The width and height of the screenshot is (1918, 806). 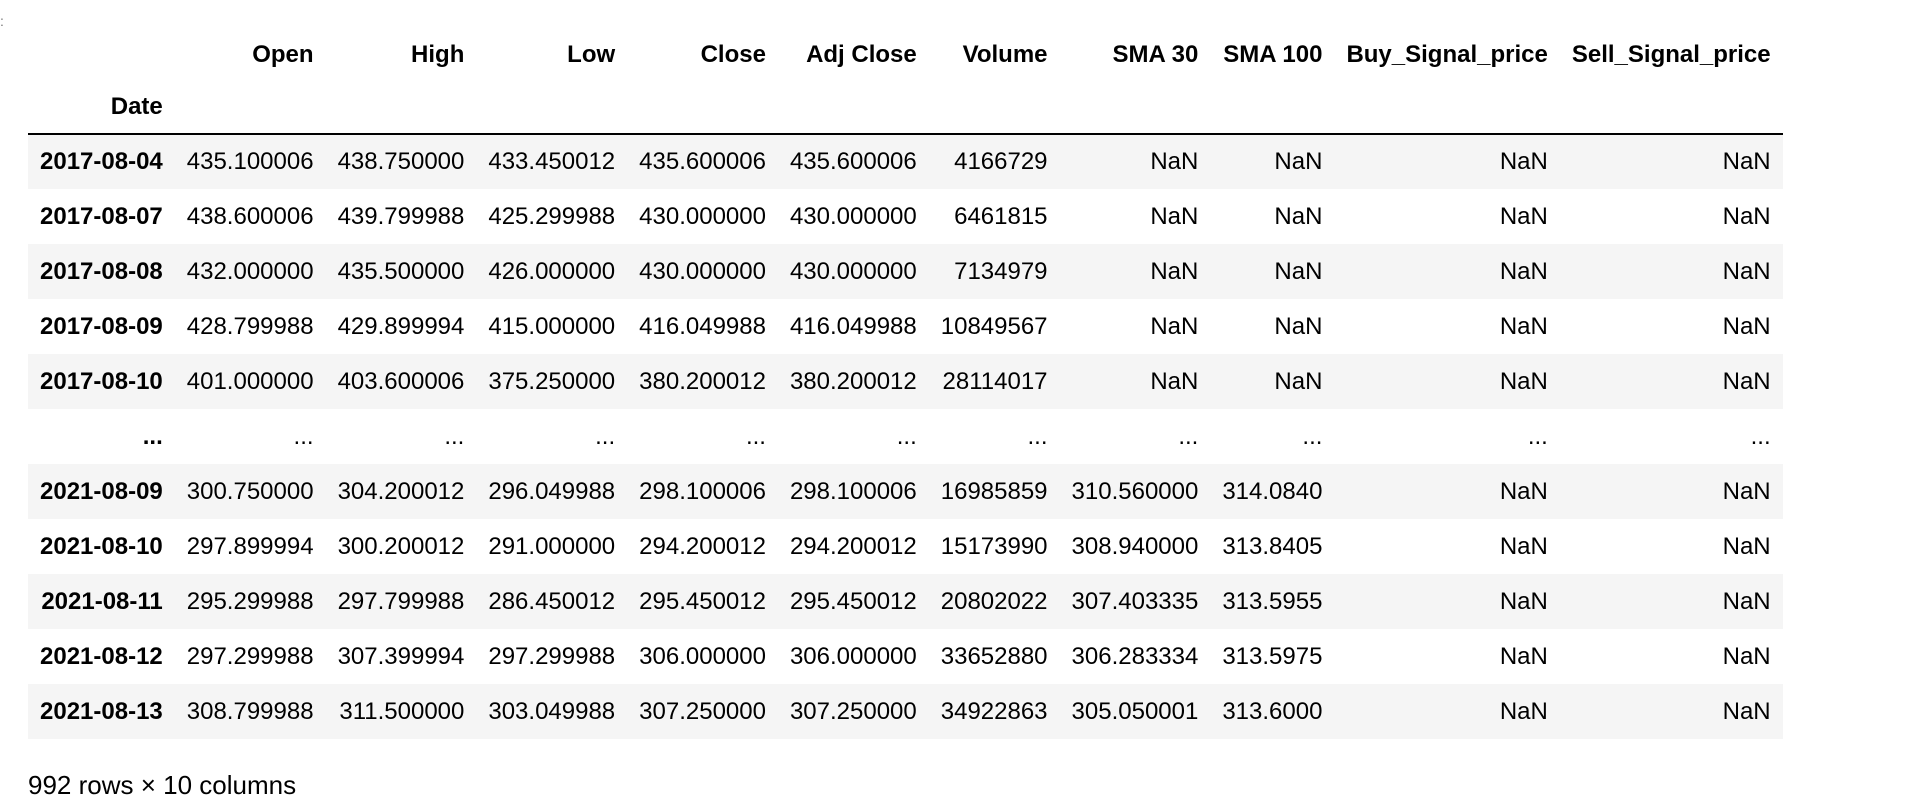 What do you see at coordinates (552, 491) in the screenshot?
I see `table-cell: 296.049988` at bounding box center [552, 491].